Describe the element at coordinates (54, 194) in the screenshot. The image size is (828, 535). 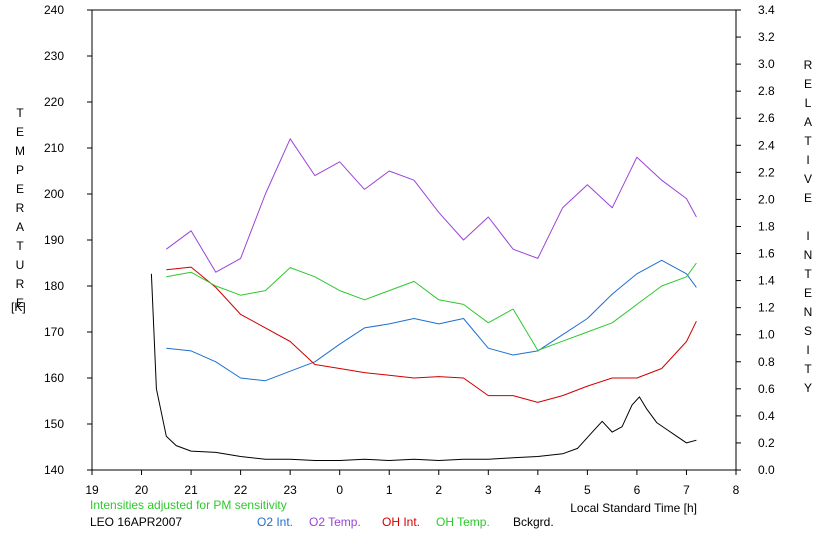
I see `y-left-tick-label: 200` at that location.